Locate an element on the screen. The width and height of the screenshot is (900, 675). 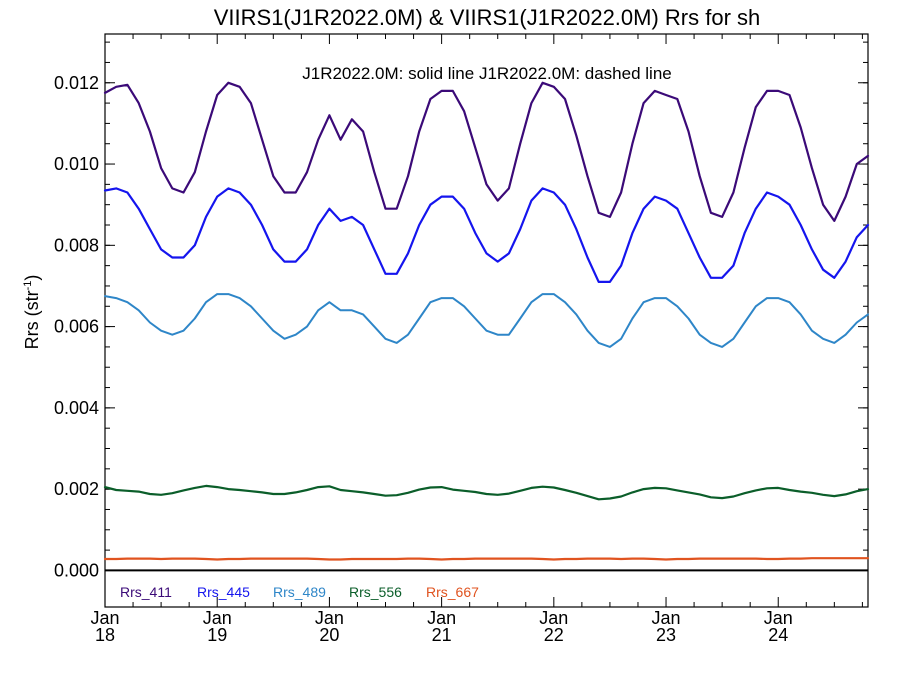
legend-entry-rrs-411: Rrs_411 is located at coordinates (146, 592).